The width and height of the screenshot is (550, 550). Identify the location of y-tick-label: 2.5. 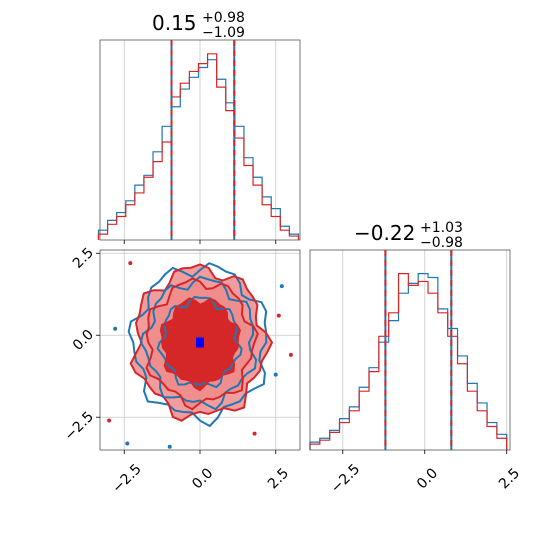
(83, 258).